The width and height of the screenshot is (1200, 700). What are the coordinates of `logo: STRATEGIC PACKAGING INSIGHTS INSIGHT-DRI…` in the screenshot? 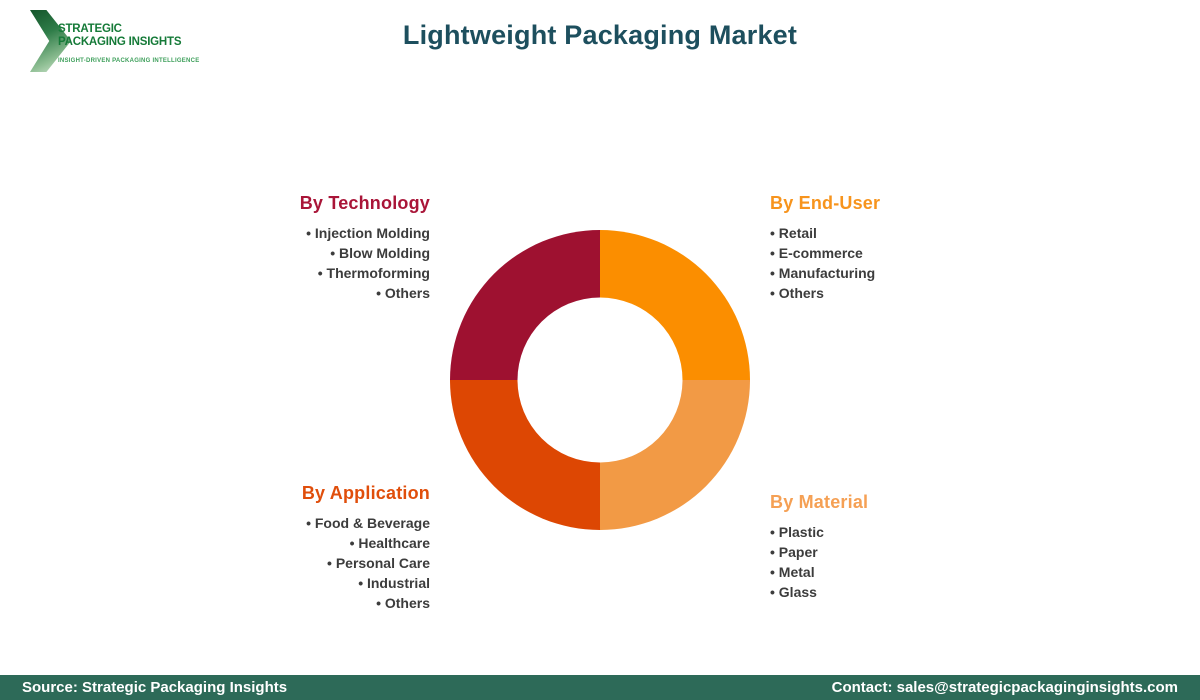 It's located at (130, 42).